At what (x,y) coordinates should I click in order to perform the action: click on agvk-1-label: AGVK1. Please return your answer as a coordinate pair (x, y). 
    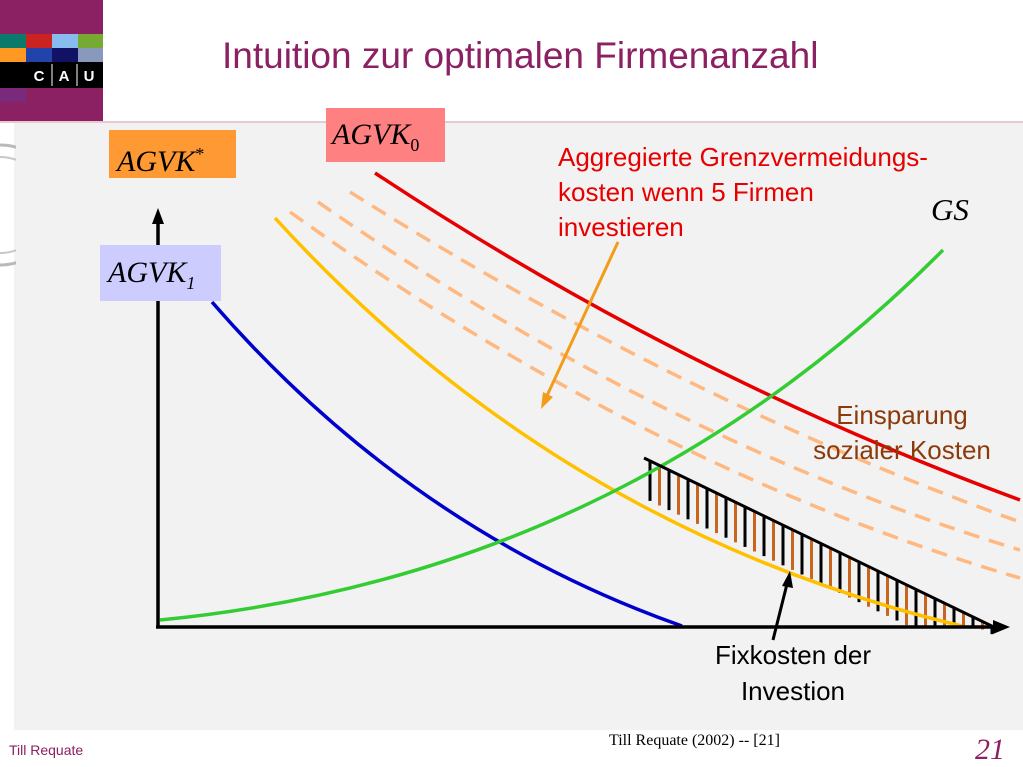
    Looking at the image, I should click on (160, 273).